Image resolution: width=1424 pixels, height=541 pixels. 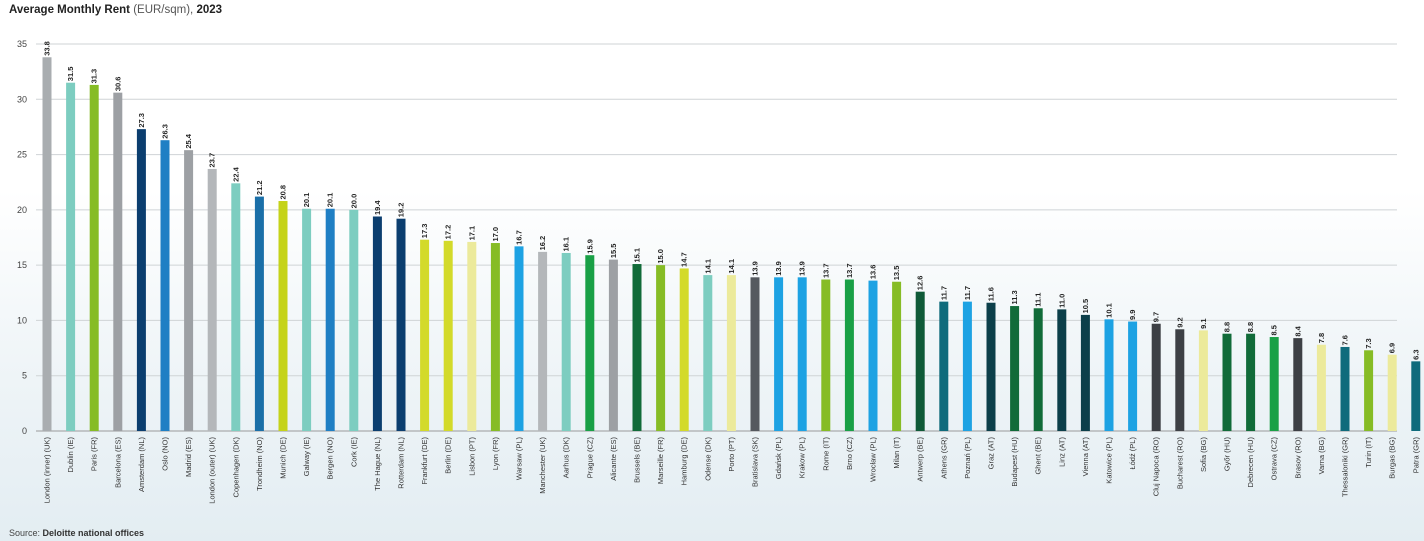 What do you see at coordinates (165, 453) in the screenshot?
I see `x-tick-label: Oslo (NO)` at bounding box center [165, 453].